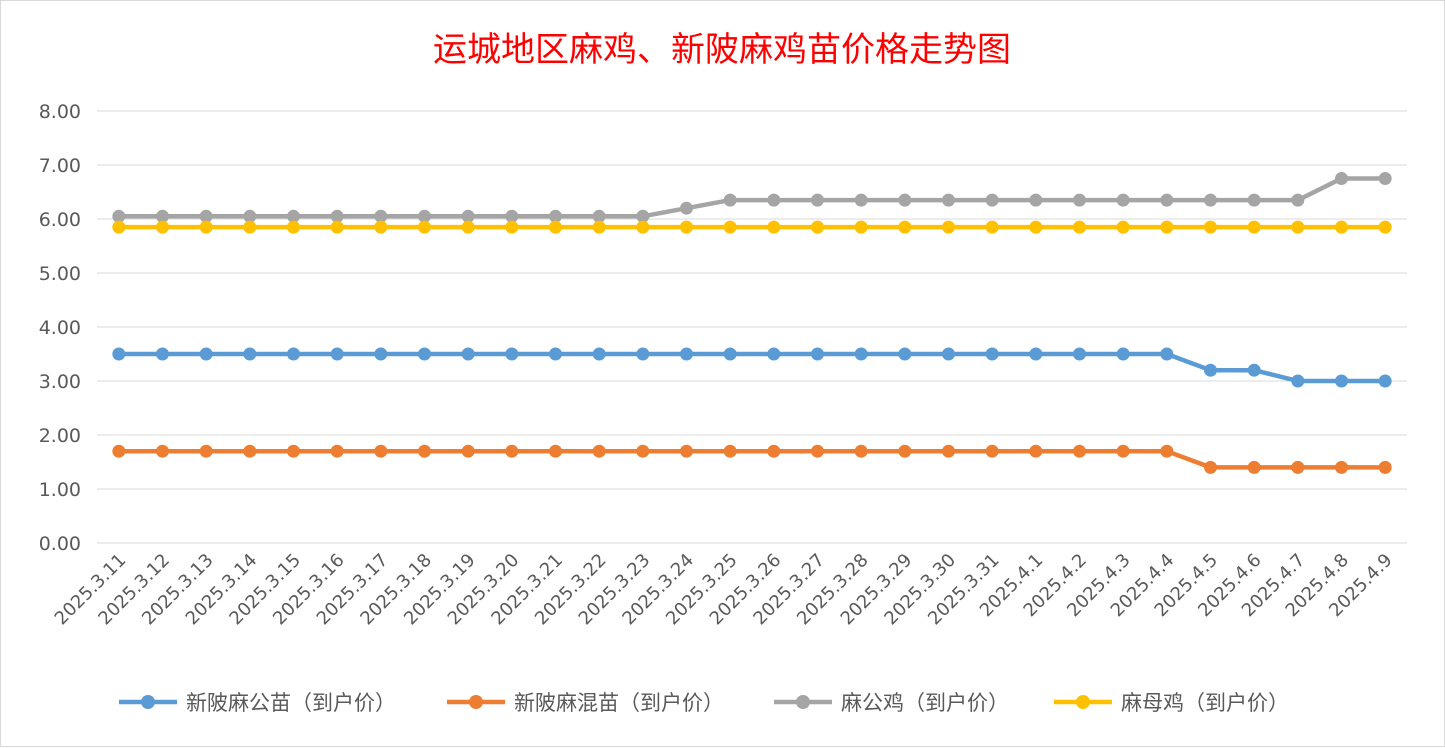 This screenshot has height=748, width=1445. I want to click on legend-label: 麻母鸡（到户价）, so click(1205, 703).